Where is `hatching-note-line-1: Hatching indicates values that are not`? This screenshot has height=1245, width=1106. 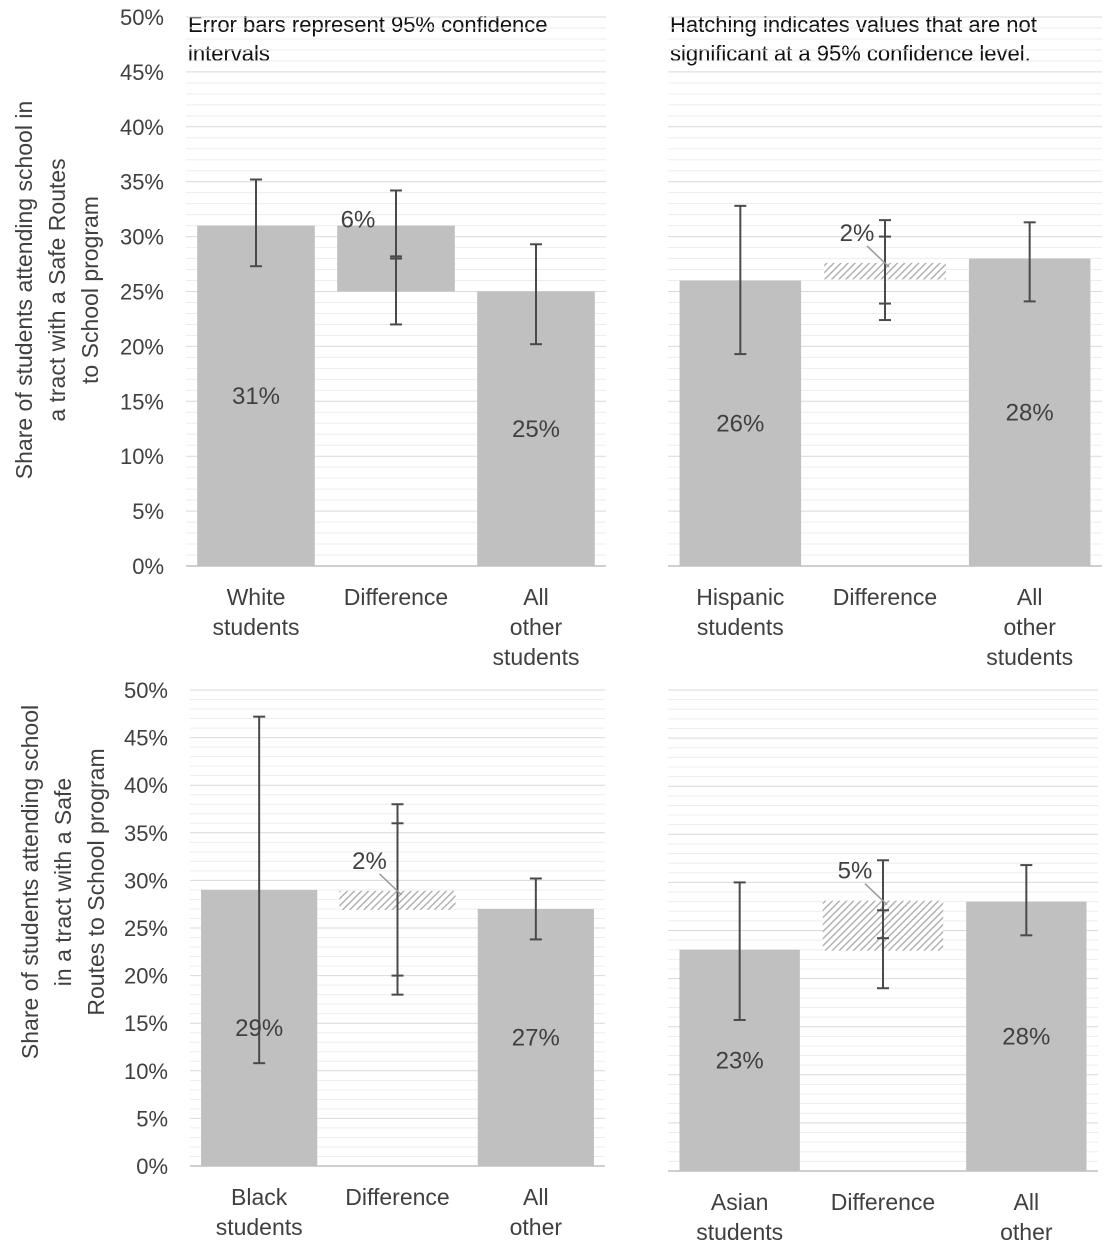 hatching-note-line-1: Hatching indicates values that are not is located at coordinates (853, 24).